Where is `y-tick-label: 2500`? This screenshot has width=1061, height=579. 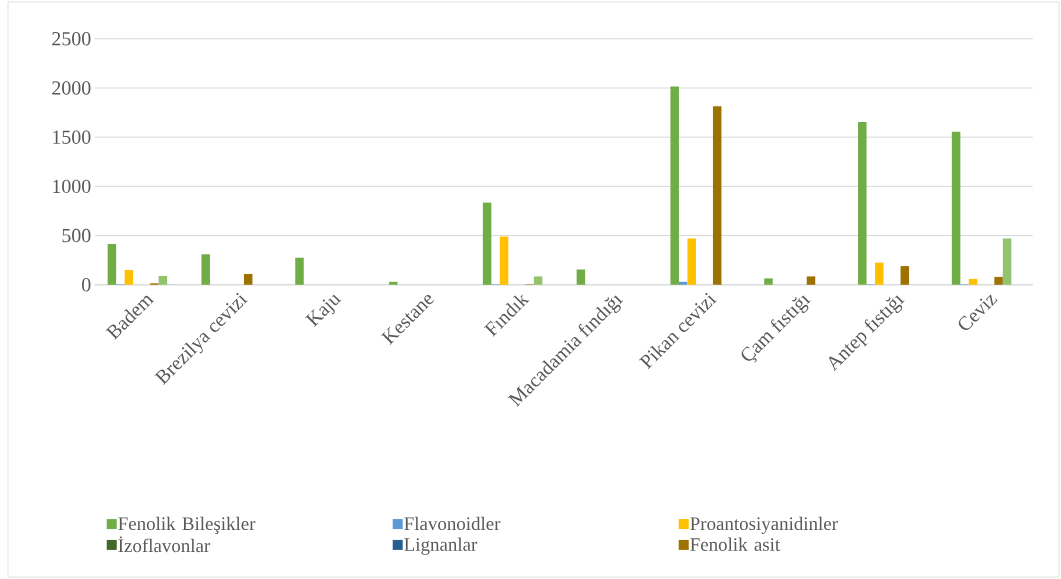 y-tick-label: 2500 is located at coordinates (71, 39).